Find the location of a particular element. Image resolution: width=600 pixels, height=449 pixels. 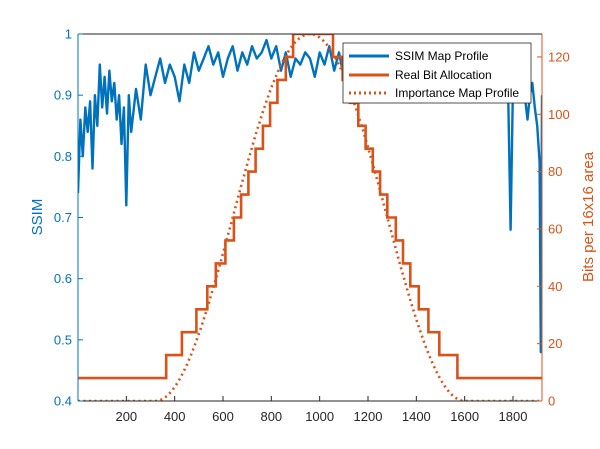

left-tick-label: 1 is located at coordinates (68, 34).